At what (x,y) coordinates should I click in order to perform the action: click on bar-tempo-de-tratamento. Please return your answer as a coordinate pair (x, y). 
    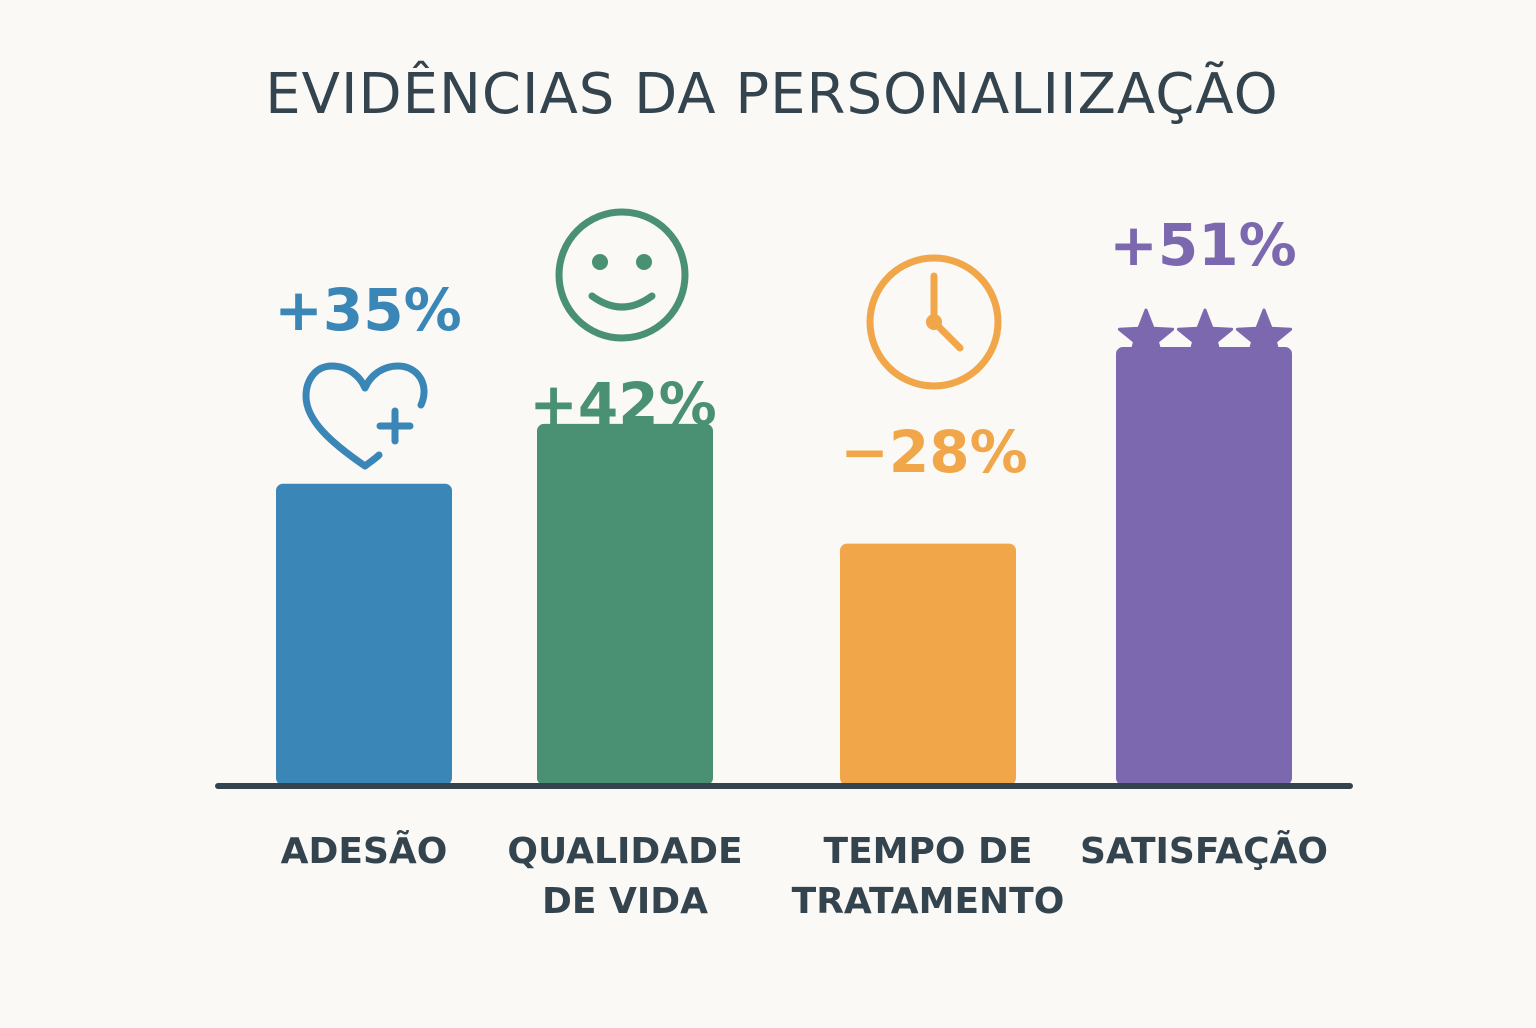
    Looking at the image, I should click on (928, 664).